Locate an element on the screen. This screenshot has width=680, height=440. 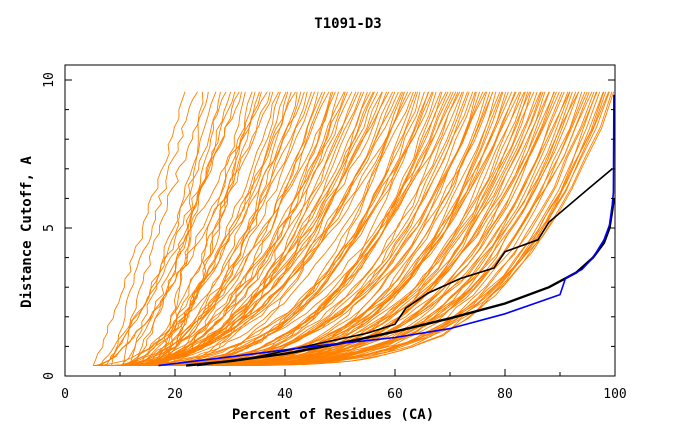
x-axis-label: Percent of Residues (CA) is located at coordinates (333, 415).